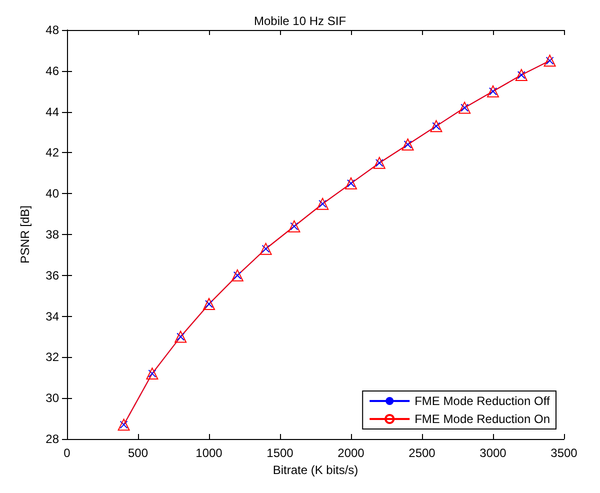 This screenshot has width=600, height=493. What do you see at coordinates (53, 153) in the screenshot?
I see `y-tick-label: 42` at bounding box center [53, 153].